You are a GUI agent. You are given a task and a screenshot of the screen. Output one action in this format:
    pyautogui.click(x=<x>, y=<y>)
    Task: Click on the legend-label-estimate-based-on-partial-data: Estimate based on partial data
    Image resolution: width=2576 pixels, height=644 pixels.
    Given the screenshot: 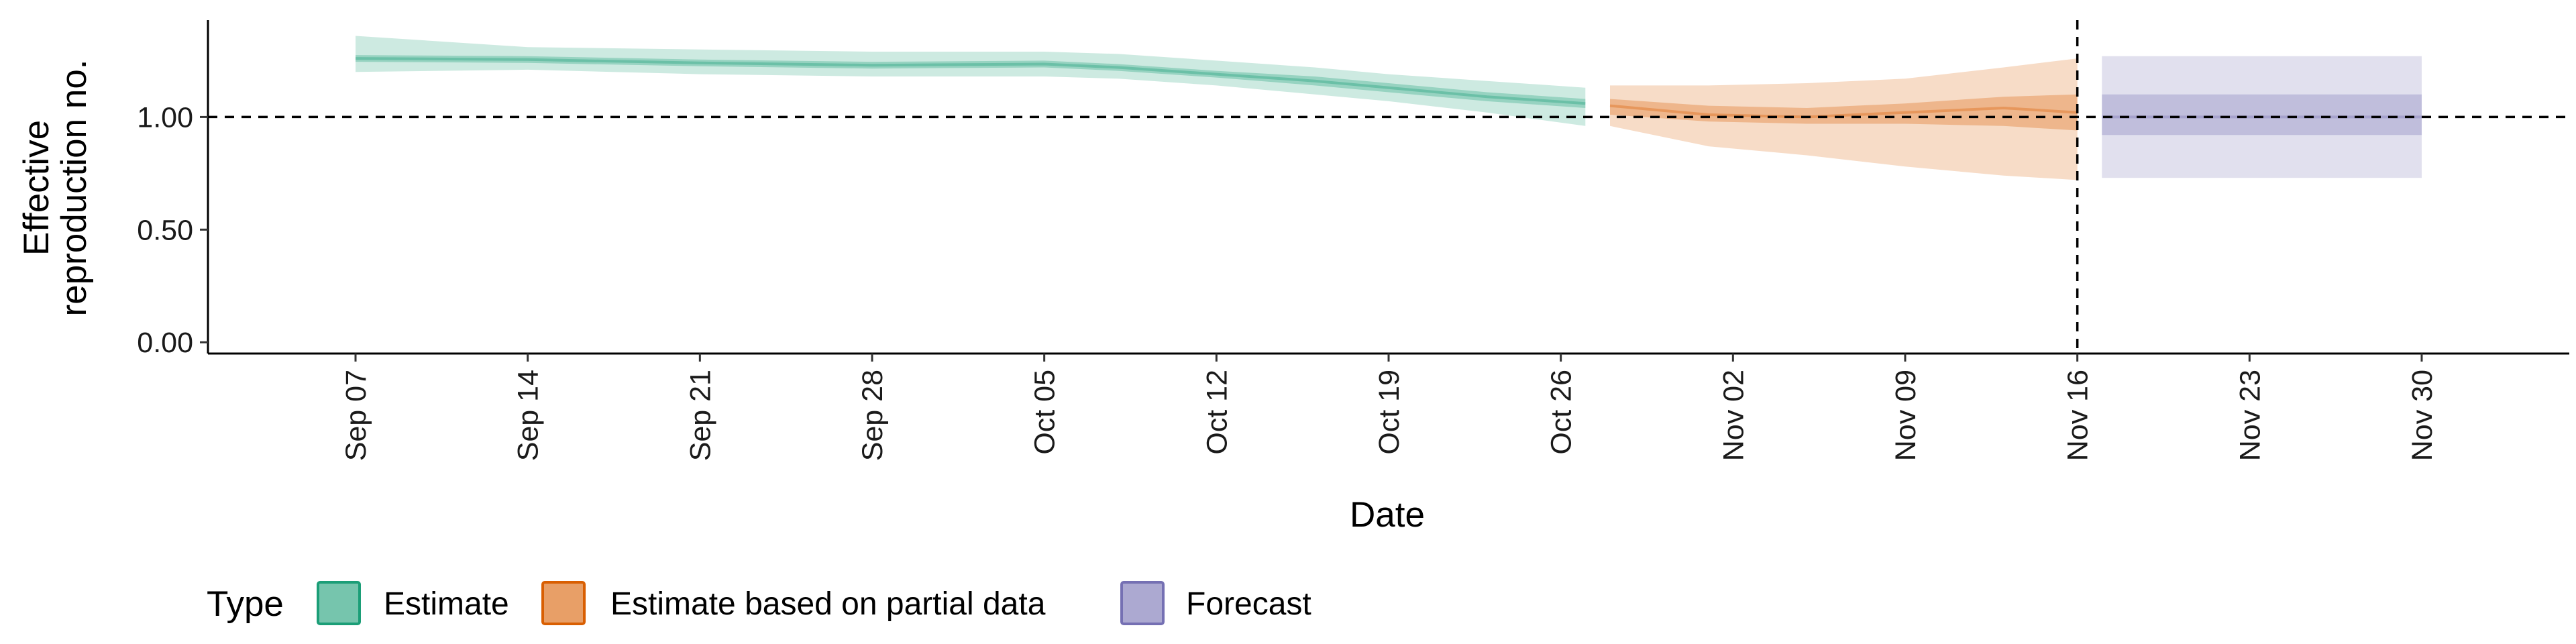 What is the action you would take?
    pyautogui.click(x=828, y=604)
    